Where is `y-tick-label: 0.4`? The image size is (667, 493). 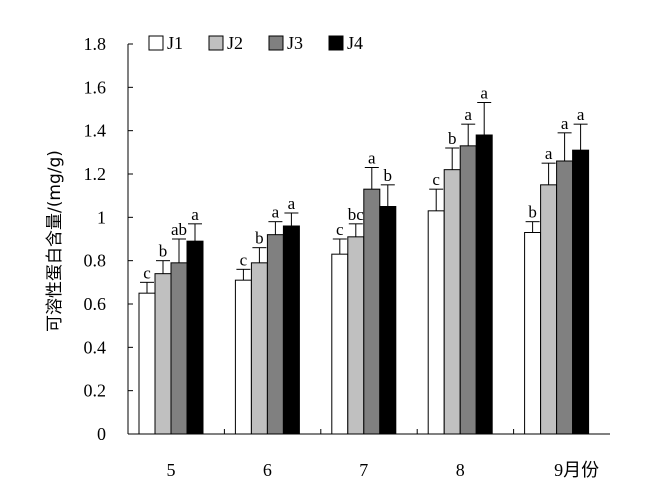
y-tick-label: 0.4 is located at coordinates (95, 347).